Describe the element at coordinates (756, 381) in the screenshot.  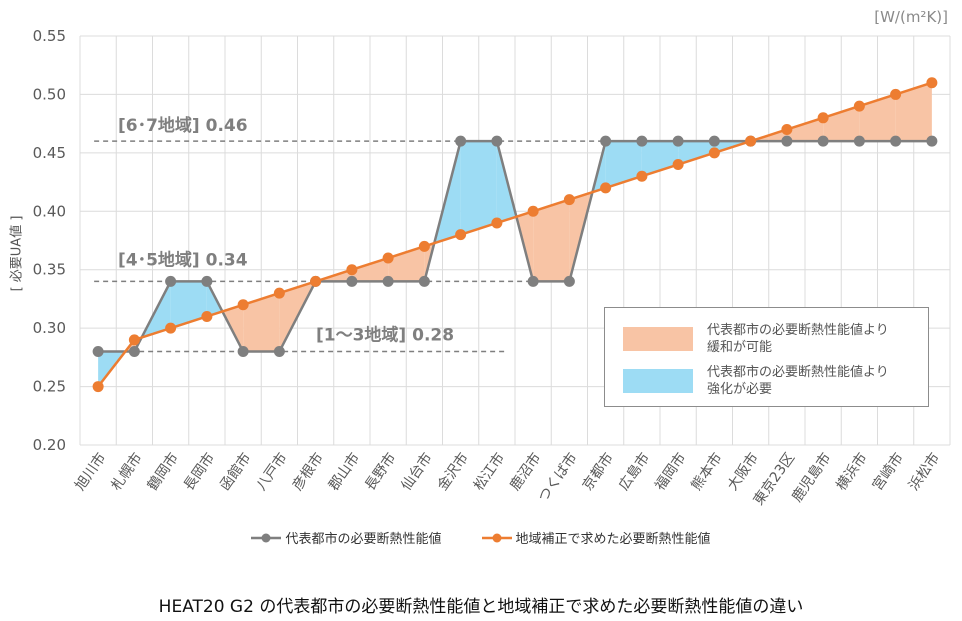
I see `legend-strengthen: 代表都市の必要断熱性能値より 強化が必要` at that location.